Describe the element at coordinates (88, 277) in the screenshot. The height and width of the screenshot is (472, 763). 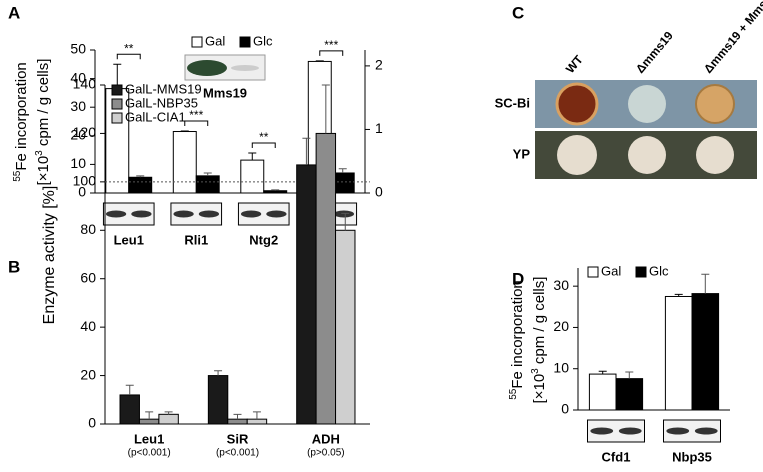
I see `y-tick-label: 60` at that location.